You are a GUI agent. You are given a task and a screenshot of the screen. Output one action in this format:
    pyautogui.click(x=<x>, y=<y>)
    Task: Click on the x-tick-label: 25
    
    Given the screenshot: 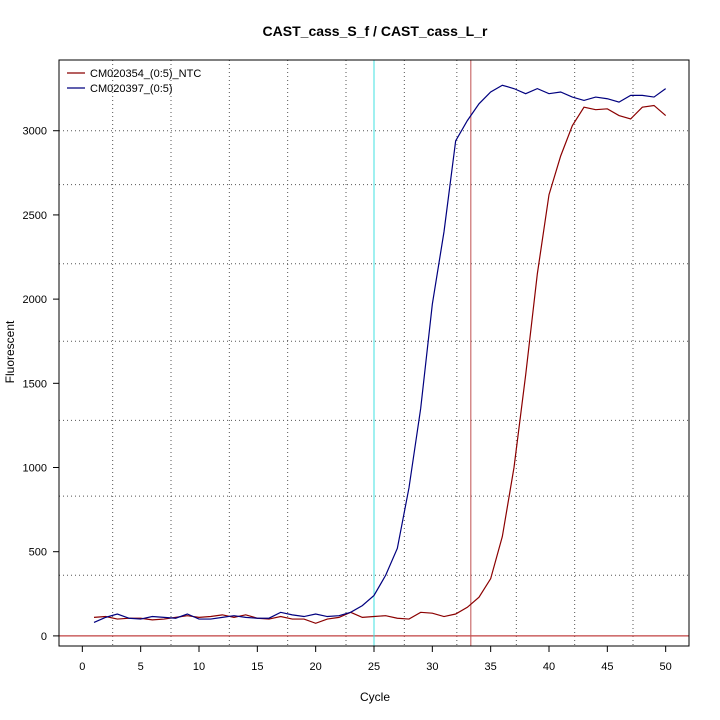 What is the action you would take?
    pyautogui.click(x=374, y=667)
    